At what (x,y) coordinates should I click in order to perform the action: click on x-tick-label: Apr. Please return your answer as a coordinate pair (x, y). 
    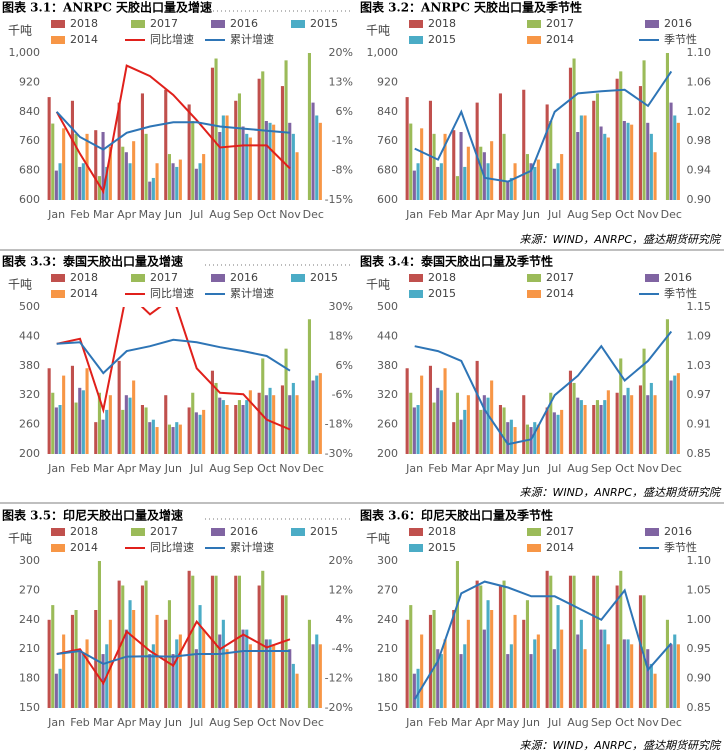
    Looking at the image, I should click on (485, 468).